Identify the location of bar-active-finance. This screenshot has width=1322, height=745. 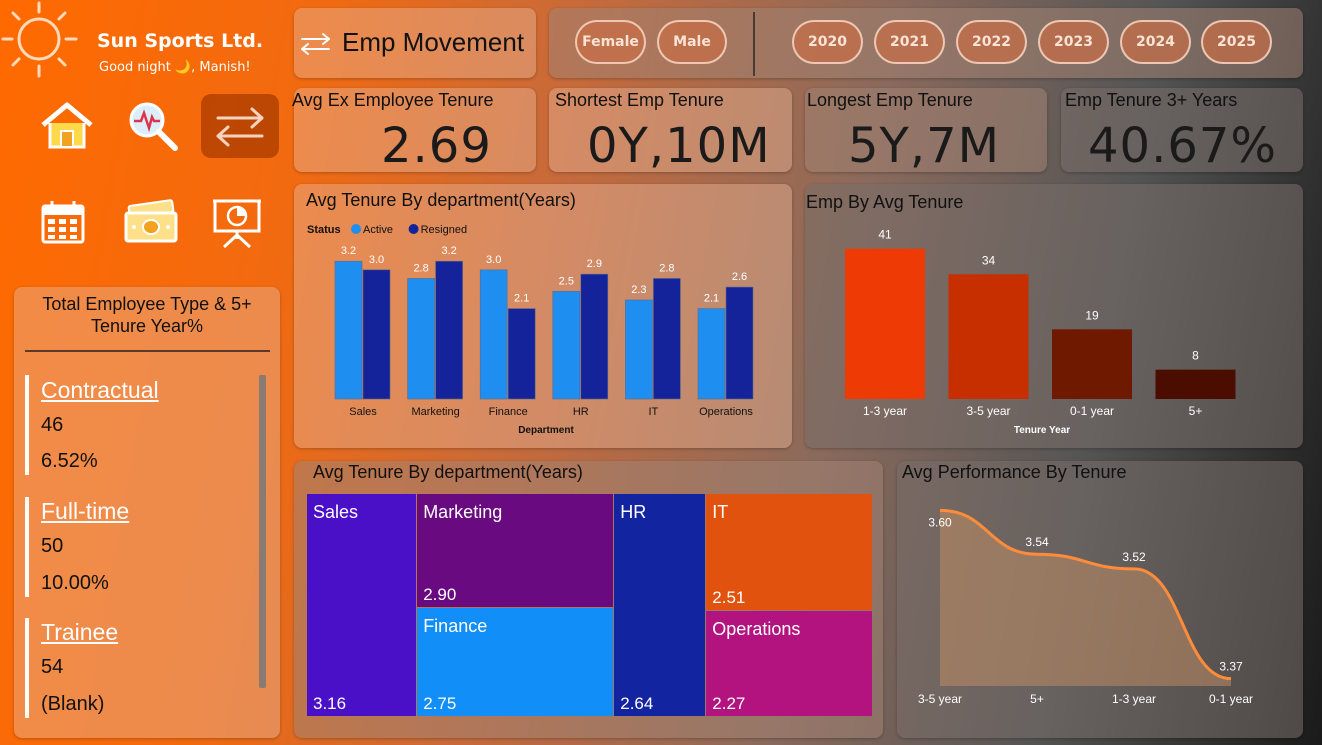
(493, 334).